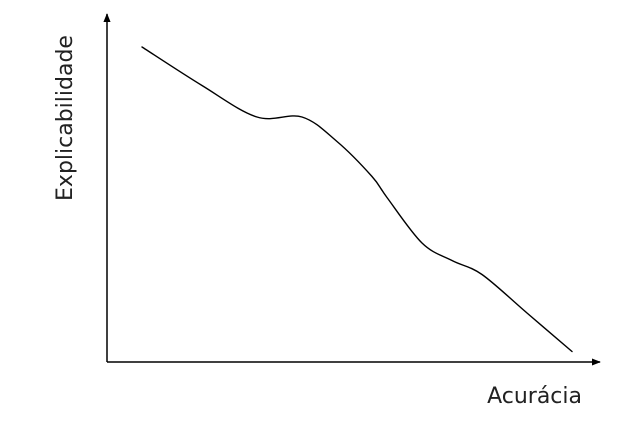  I want to click on x-axis-label: Acurácia, so click(534, 396).